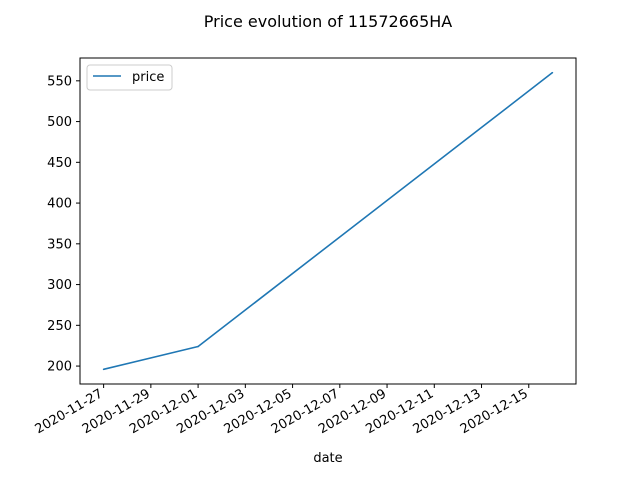  Describe the element at coordinates (59, 244) in the screenshot. I see `y-tick-label: 350` at that location.